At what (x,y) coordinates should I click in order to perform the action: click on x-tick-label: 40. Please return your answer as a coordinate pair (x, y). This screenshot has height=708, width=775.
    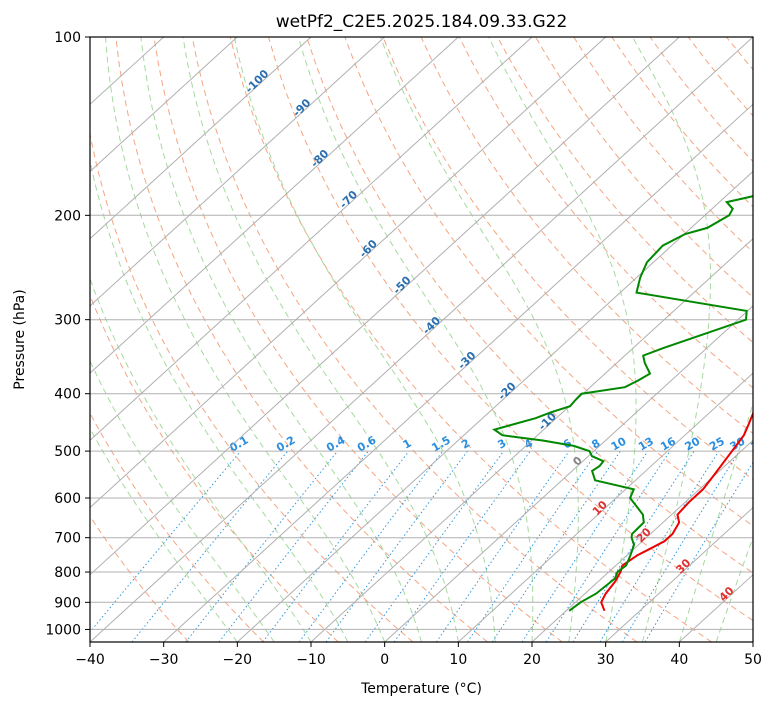
    Looking at the image, I should click on (679, 660).